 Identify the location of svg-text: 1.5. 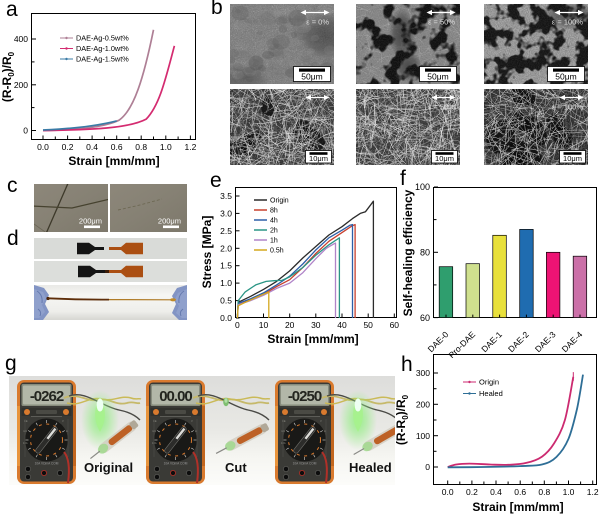
(226, 266).